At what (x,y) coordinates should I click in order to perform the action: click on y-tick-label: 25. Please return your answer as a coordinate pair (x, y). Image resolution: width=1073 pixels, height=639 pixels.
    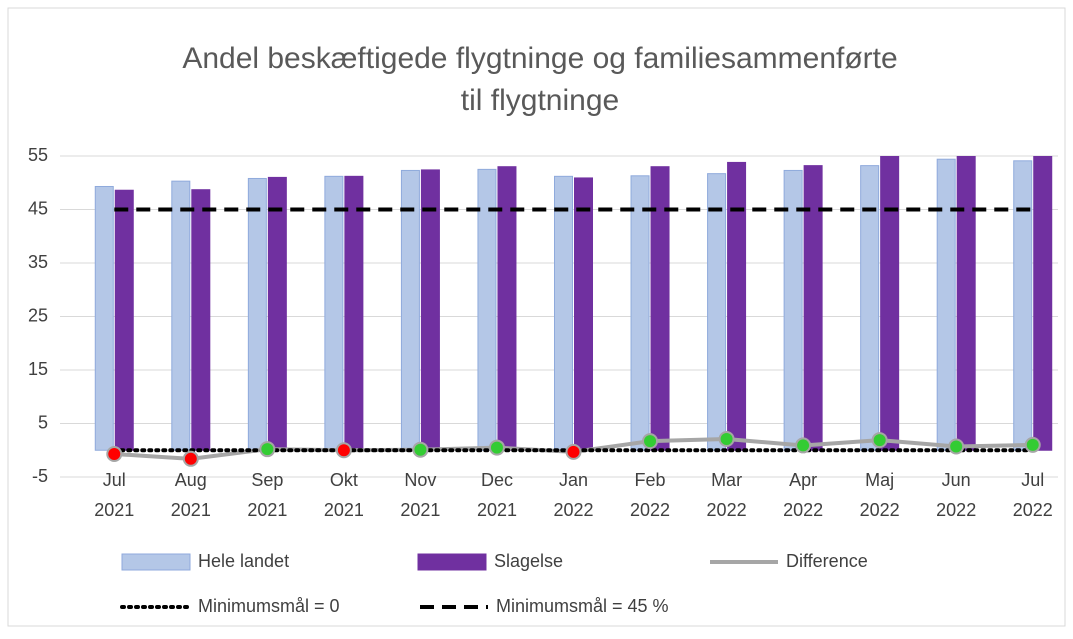
    Looking at the image, I should click on (38, 315).